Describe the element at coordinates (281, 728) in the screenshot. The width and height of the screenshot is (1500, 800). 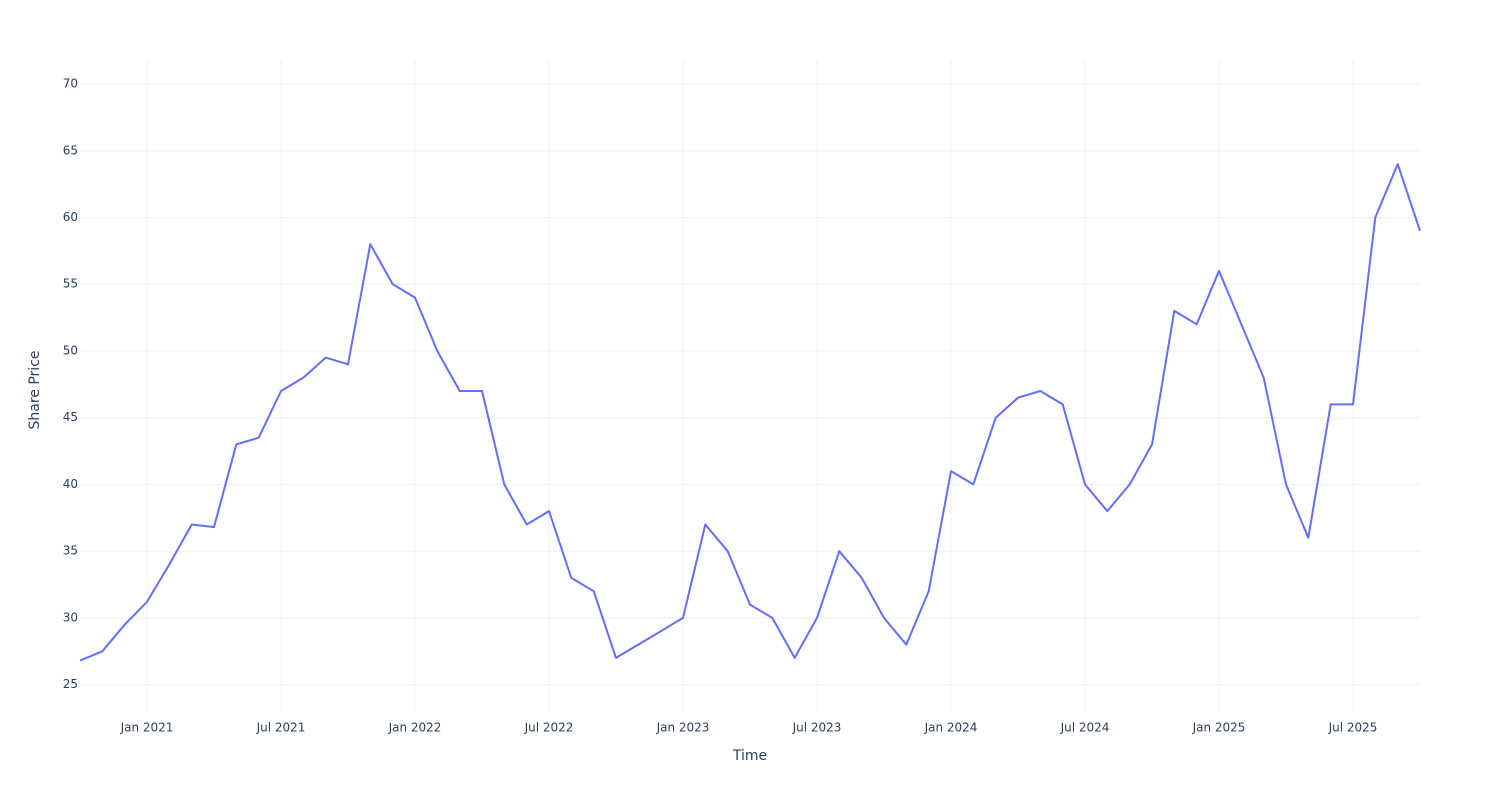
I see `x-tick-label: Jul 2021` at that location.